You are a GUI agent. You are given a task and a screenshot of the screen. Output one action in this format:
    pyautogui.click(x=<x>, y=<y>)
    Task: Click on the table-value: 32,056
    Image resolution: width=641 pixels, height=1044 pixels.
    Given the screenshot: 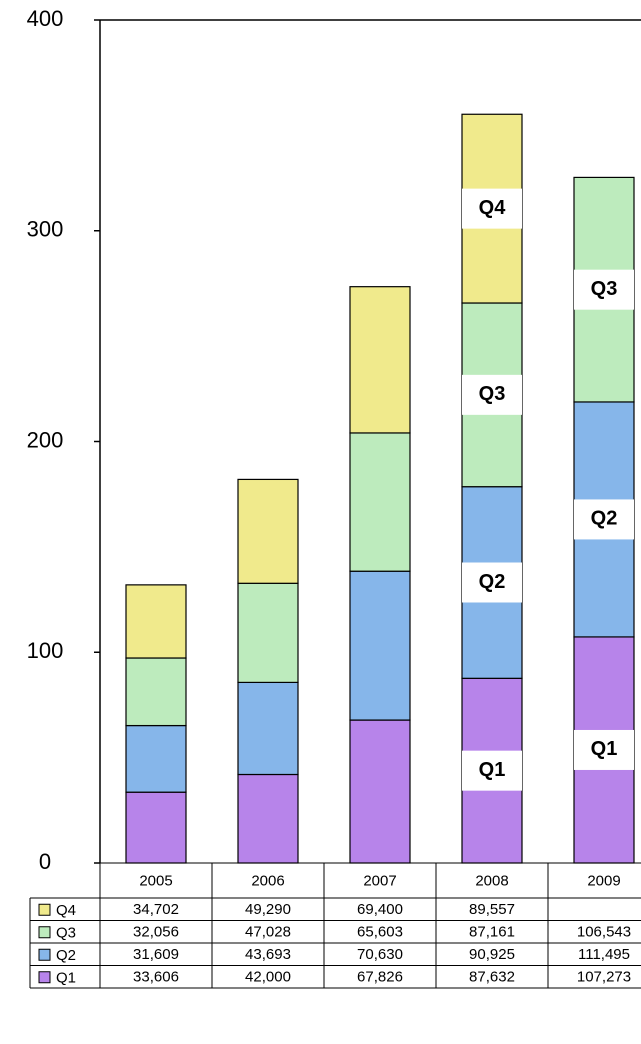 What is the action you would take?
    pyautogui.click(x=156, y=932)
    